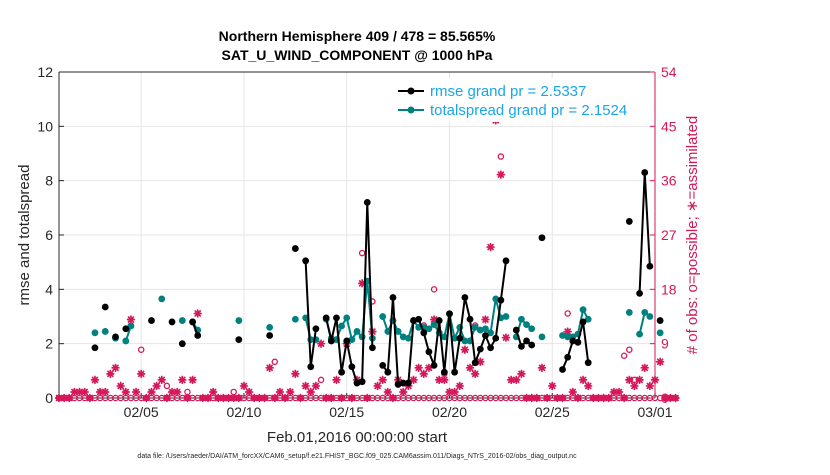  What do you see at coordinates (49, 398) in the screenshot?
I see `y-tick-label-left: 0` at bounding box center [49, 398].